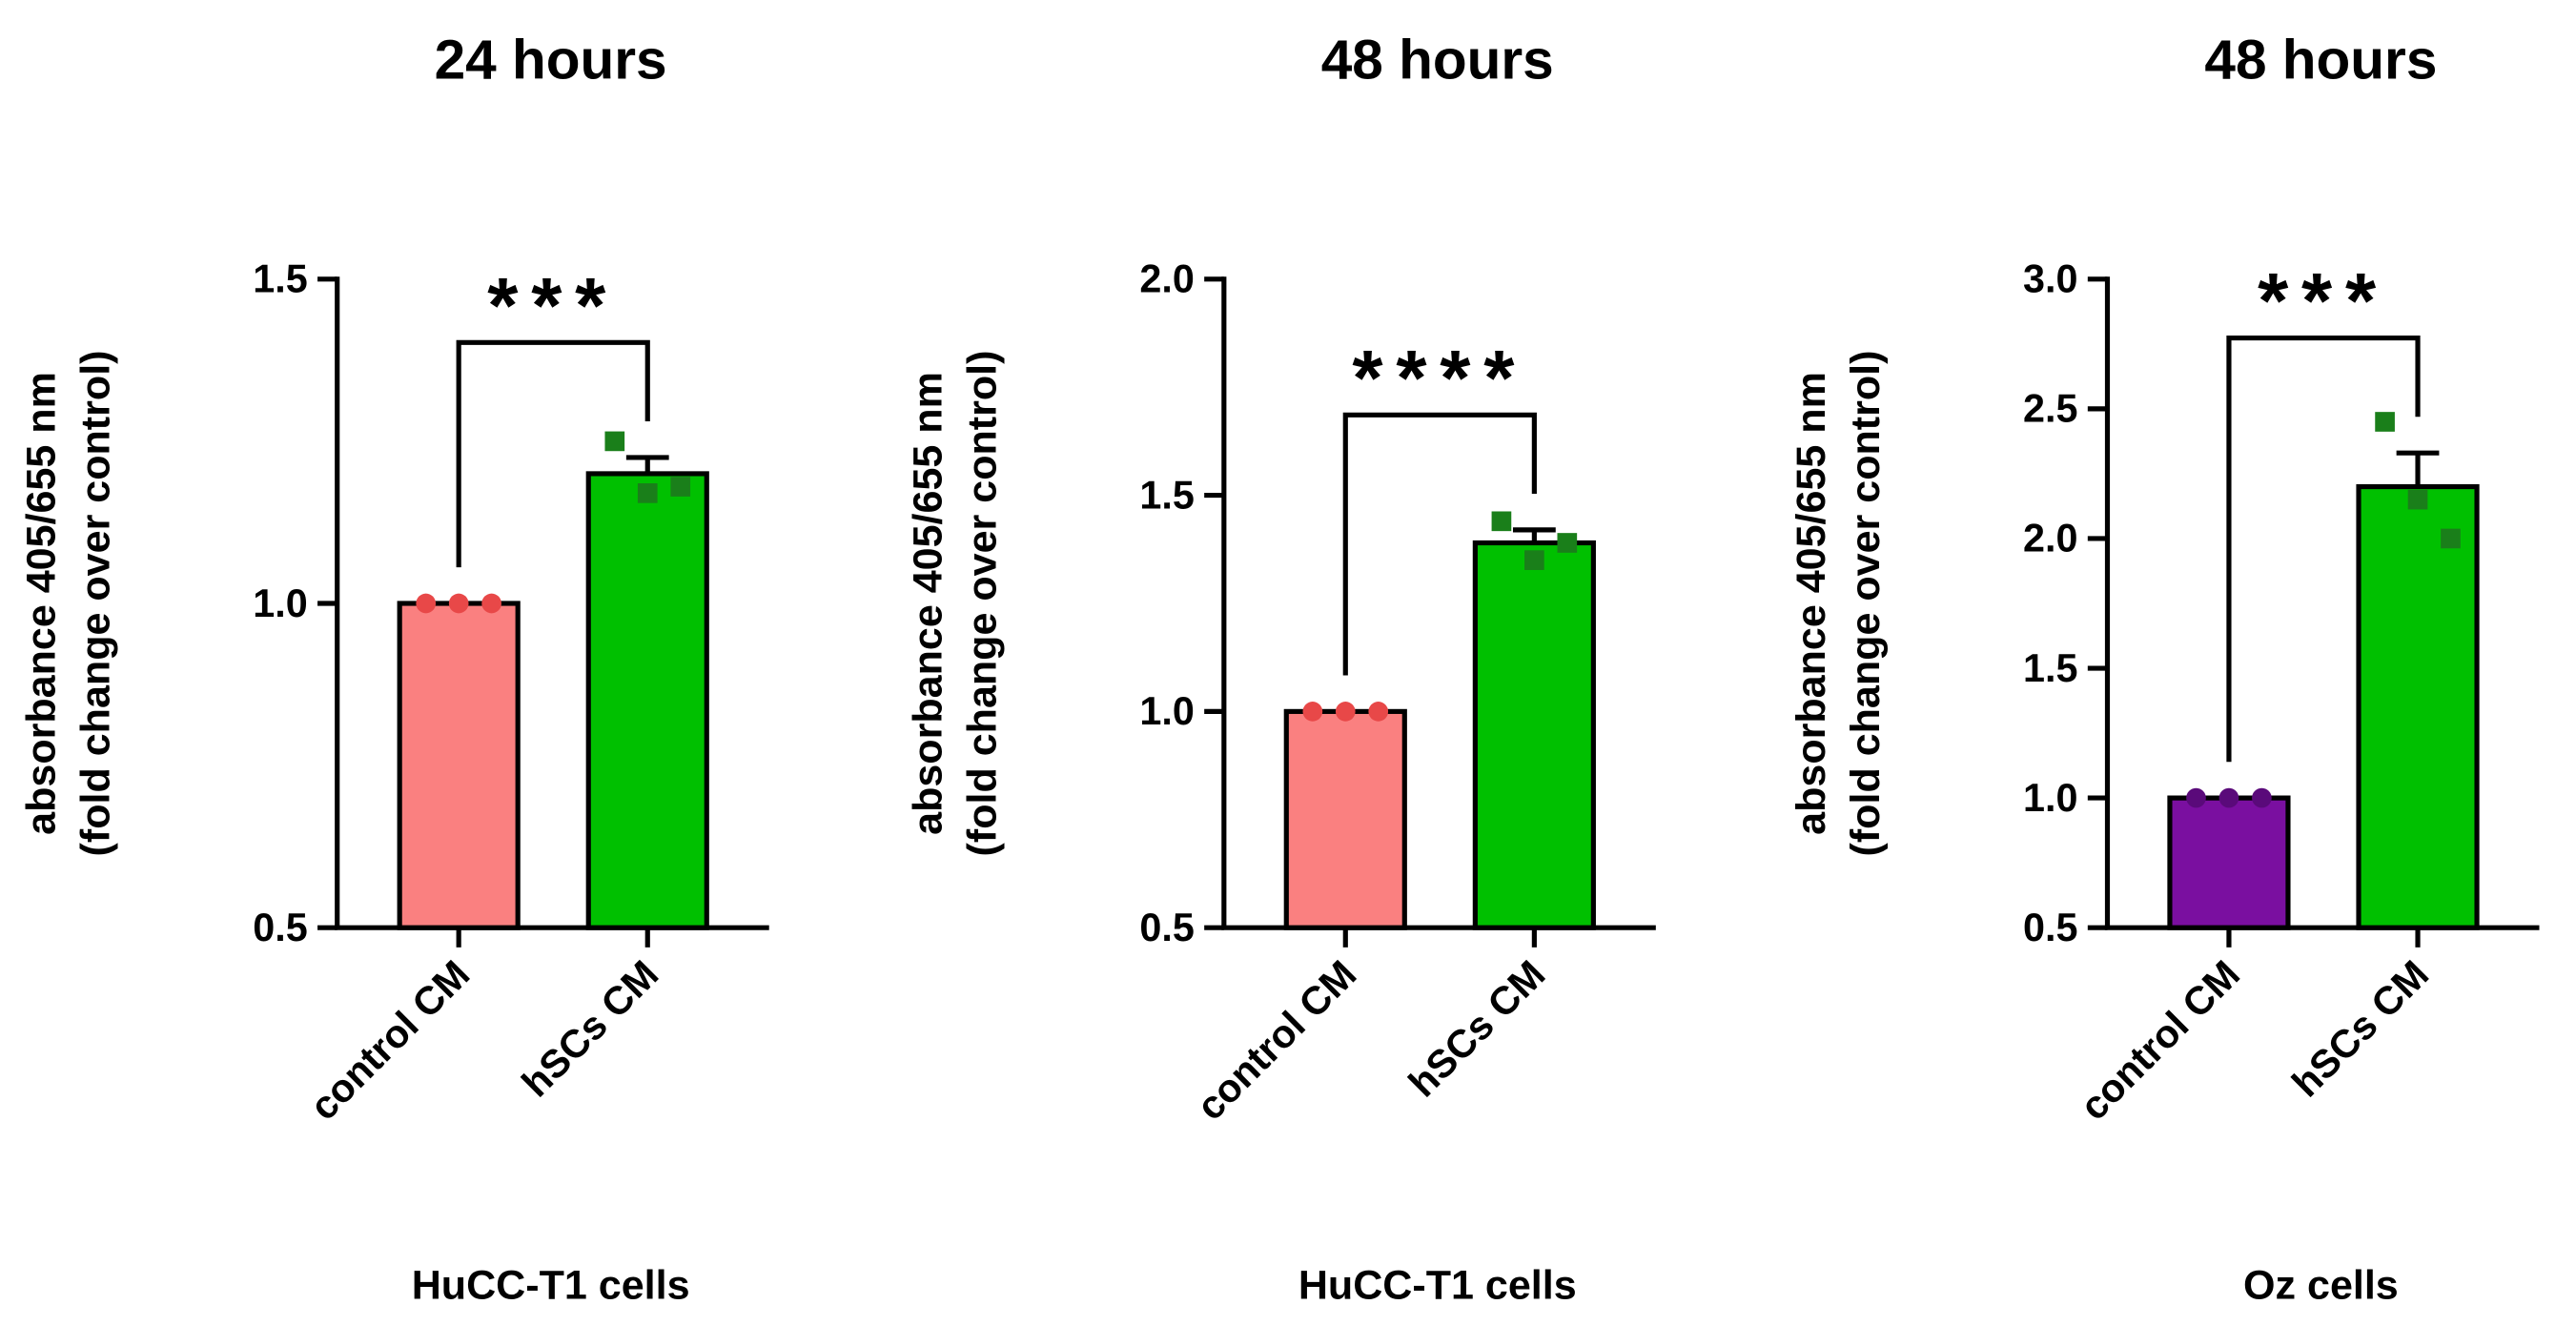  I want to click on x-axis-label: Oz cells, so click(2321, 1285).